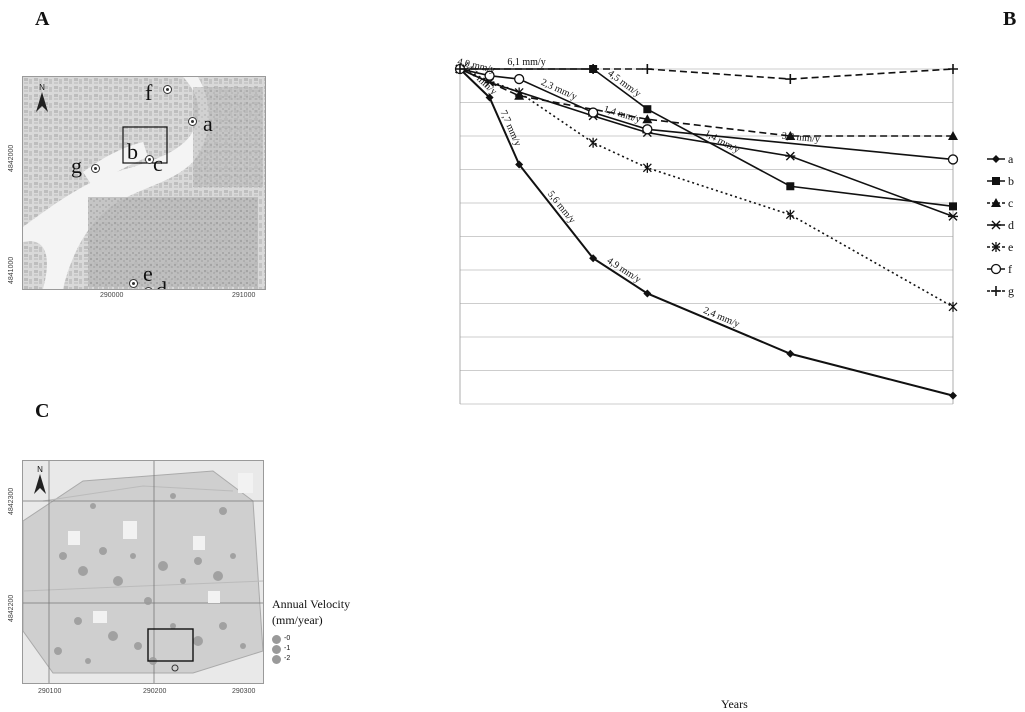  I want to click on rate-annotation: 4,5 mm/y, so click(623, 84).